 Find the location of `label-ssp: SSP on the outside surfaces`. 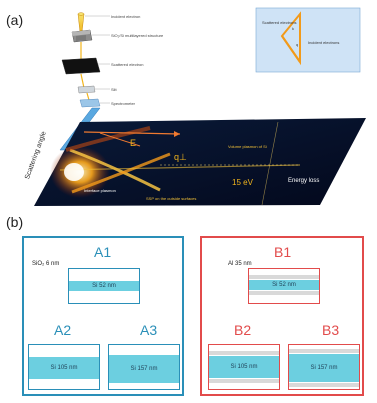

label-ssp: SSP on the outside surfaces is located at coordinates (171, 198).